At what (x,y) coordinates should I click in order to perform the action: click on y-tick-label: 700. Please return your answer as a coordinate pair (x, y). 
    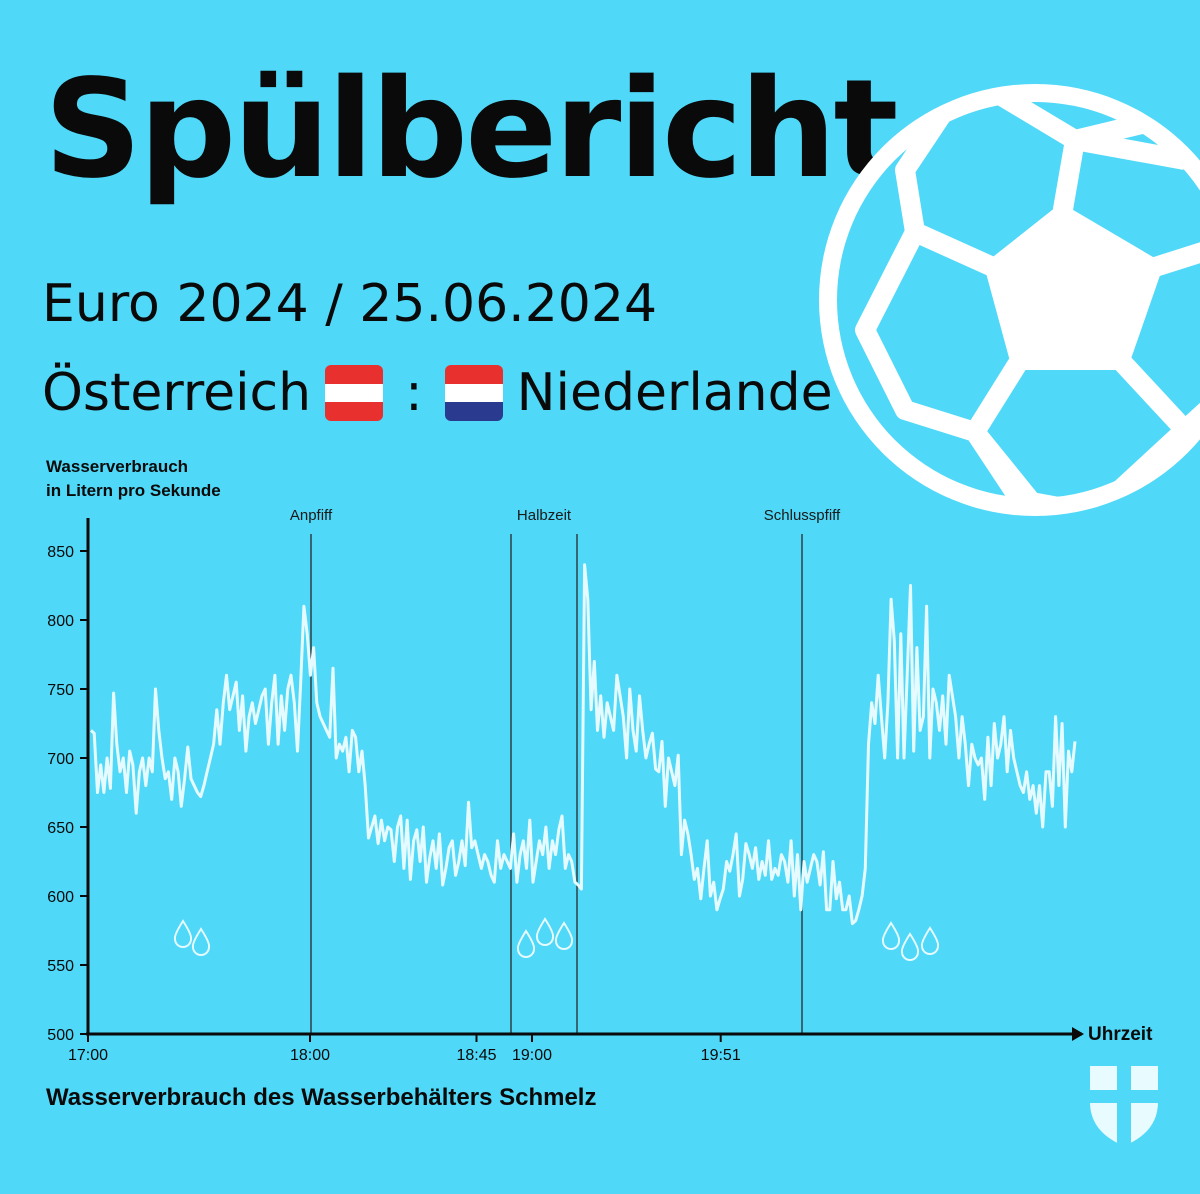
    Looking at the image, I should click on (60, 759).